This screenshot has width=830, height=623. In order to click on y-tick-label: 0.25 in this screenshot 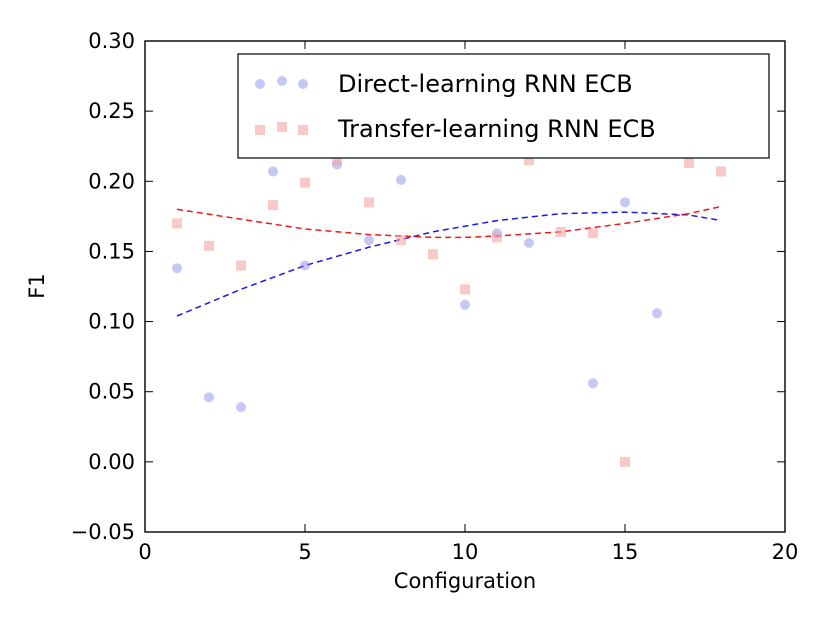, I will do `click(111, 111)`.